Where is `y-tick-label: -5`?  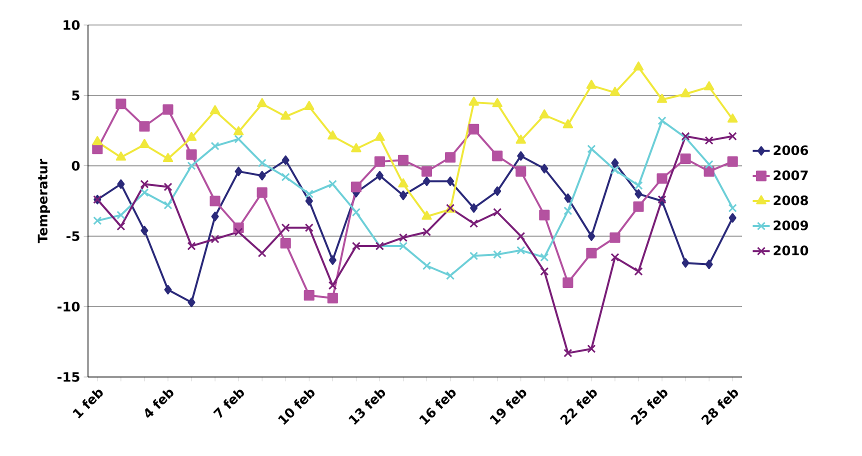
y-tick-label: -5 is located at coordinates (73, 236).